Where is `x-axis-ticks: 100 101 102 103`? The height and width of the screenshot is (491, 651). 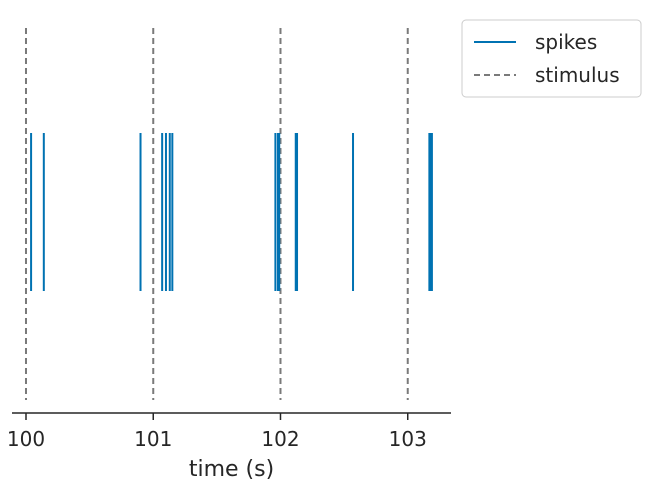 x-axis-ticks: 100 101 102 103 is located at coordinates (217, 432).